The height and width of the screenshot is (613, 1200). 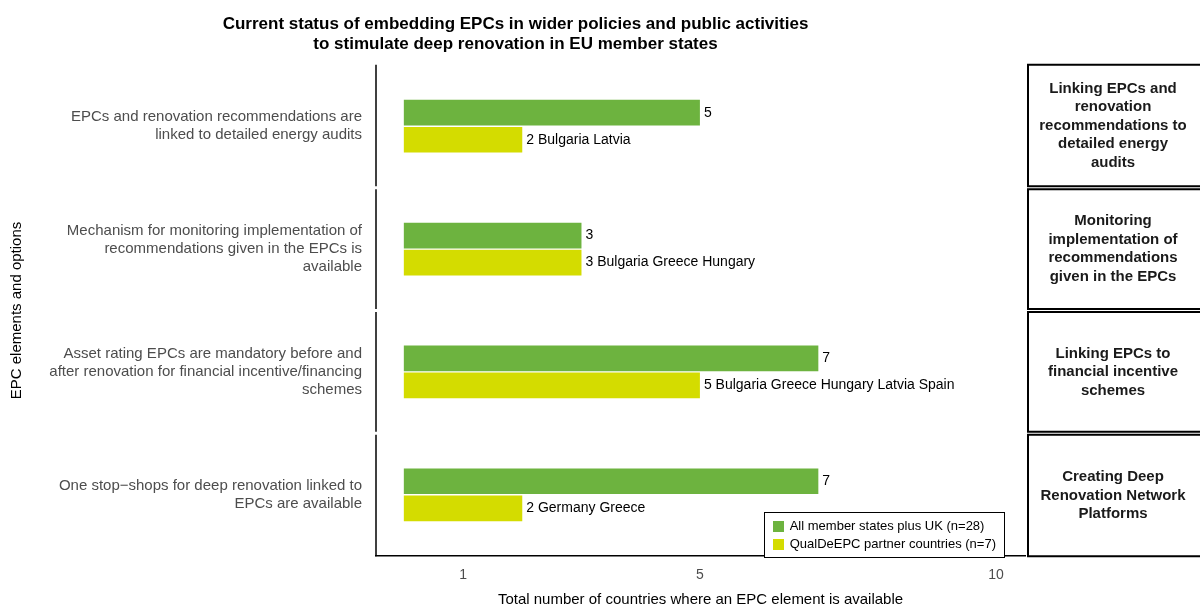 I want to click on text: Monitoring implementation of recommendations given in the EPCs, so click(x=1113, y=247).